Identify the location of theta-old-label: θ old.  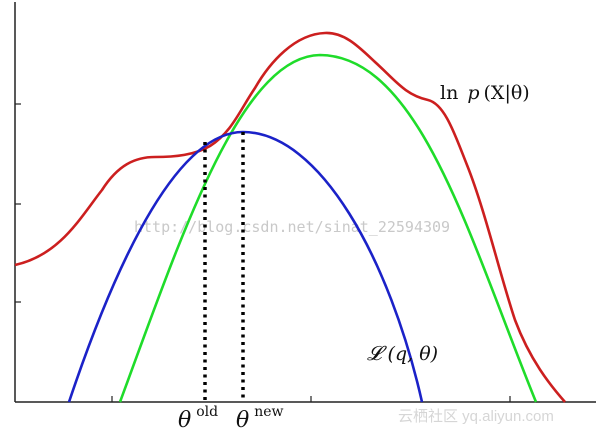
(198, 418).